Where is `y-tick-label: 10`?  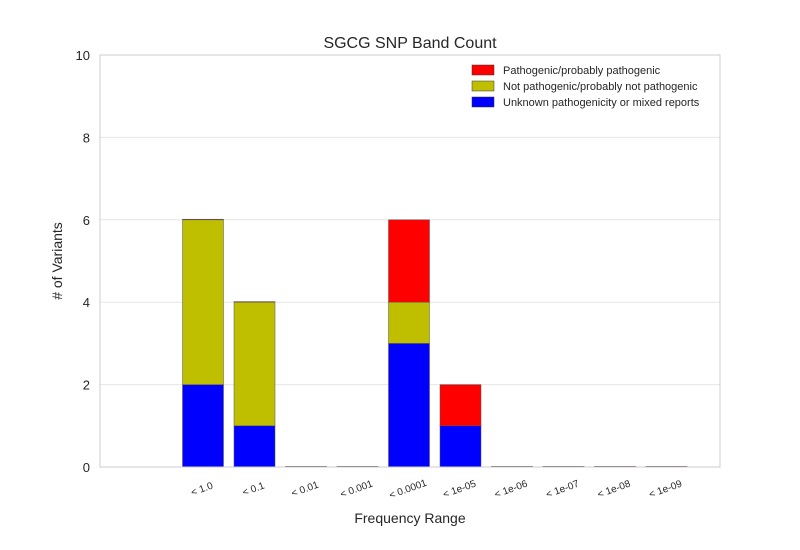 y-tick-label: 10 is located at coordinates (83, 55).